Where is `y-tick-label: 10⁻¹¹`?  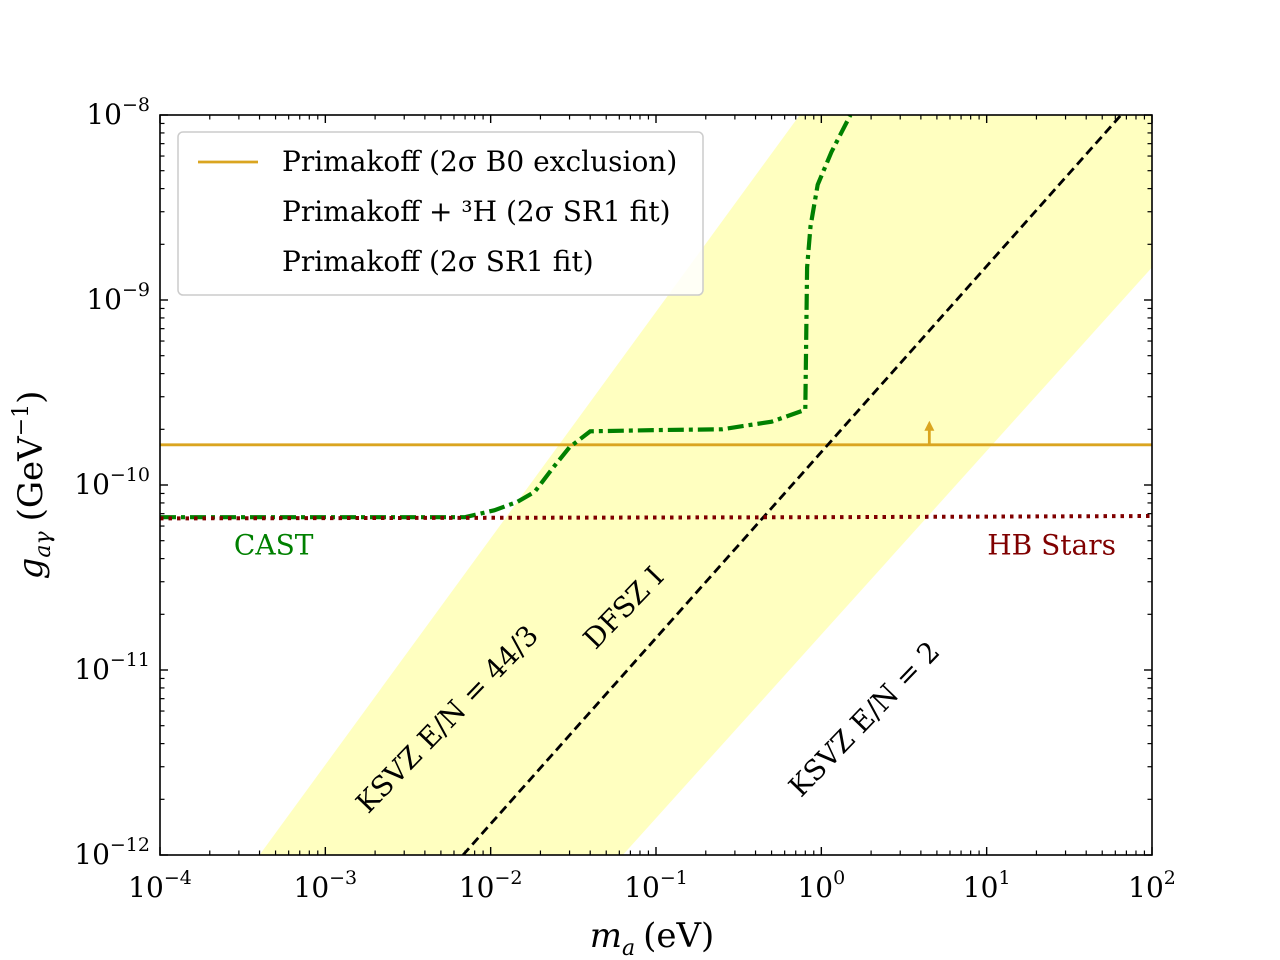
y-tick-label: 10⁻¹¹ is located at coordinates (112, 667).